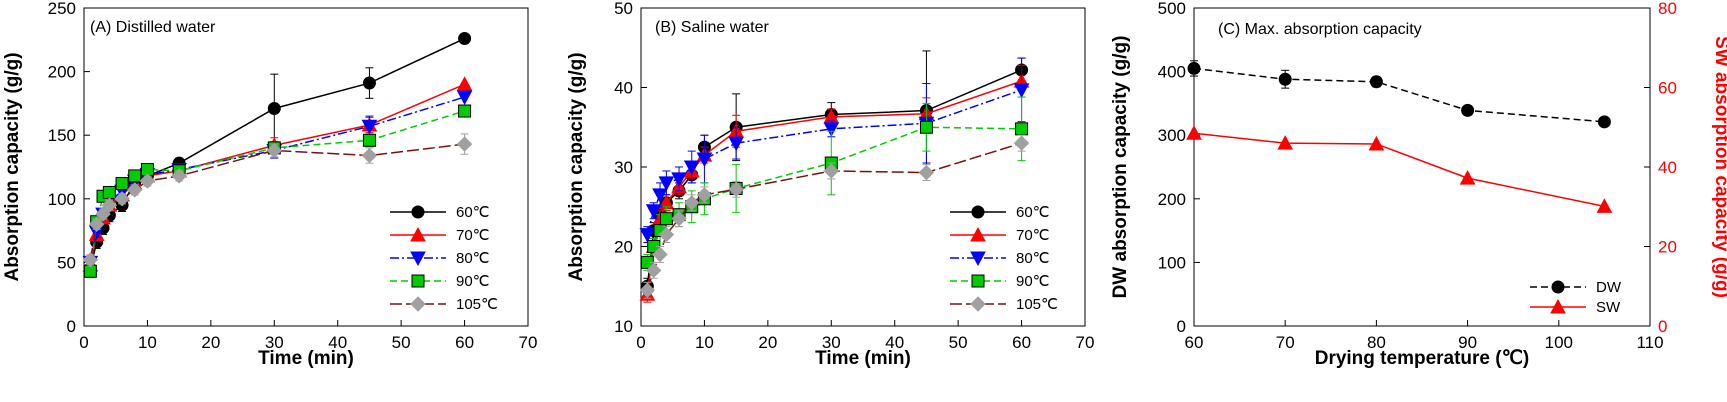 This screenshot has height=402, width=1727. What do you see at coordinates (1172, 9) in the screenshot?
I see `y-tick-label: 500` at bounding box center [1172, 9].